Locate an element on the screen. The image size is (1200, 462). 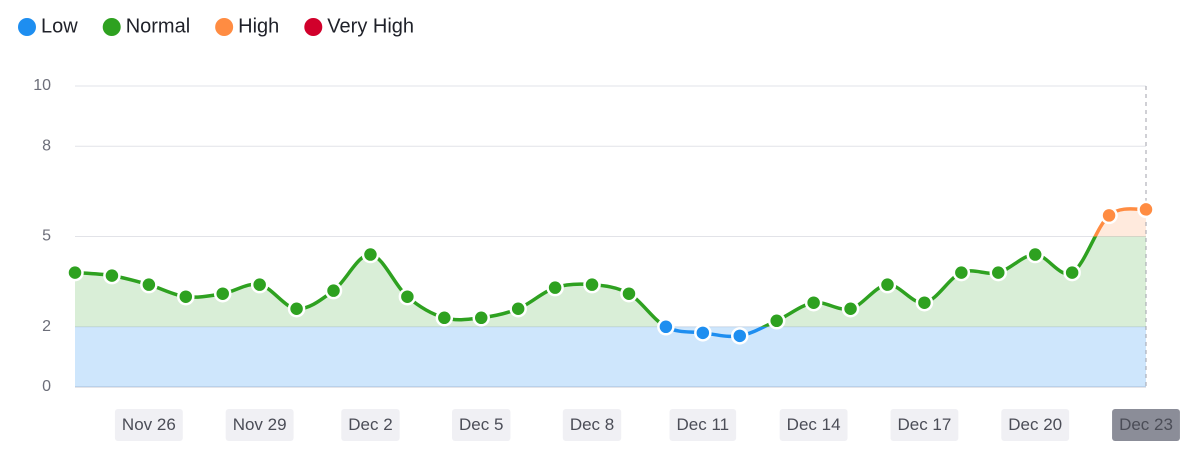
x-tick-label: Dec 5 is located at coordinates (481, 424).